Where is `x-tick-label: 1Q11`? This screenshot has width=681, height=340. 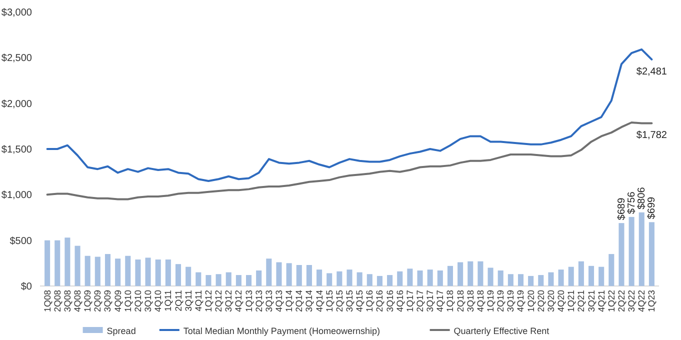
x-tick-label: 1Q11 is located at coordinates (168, 301).